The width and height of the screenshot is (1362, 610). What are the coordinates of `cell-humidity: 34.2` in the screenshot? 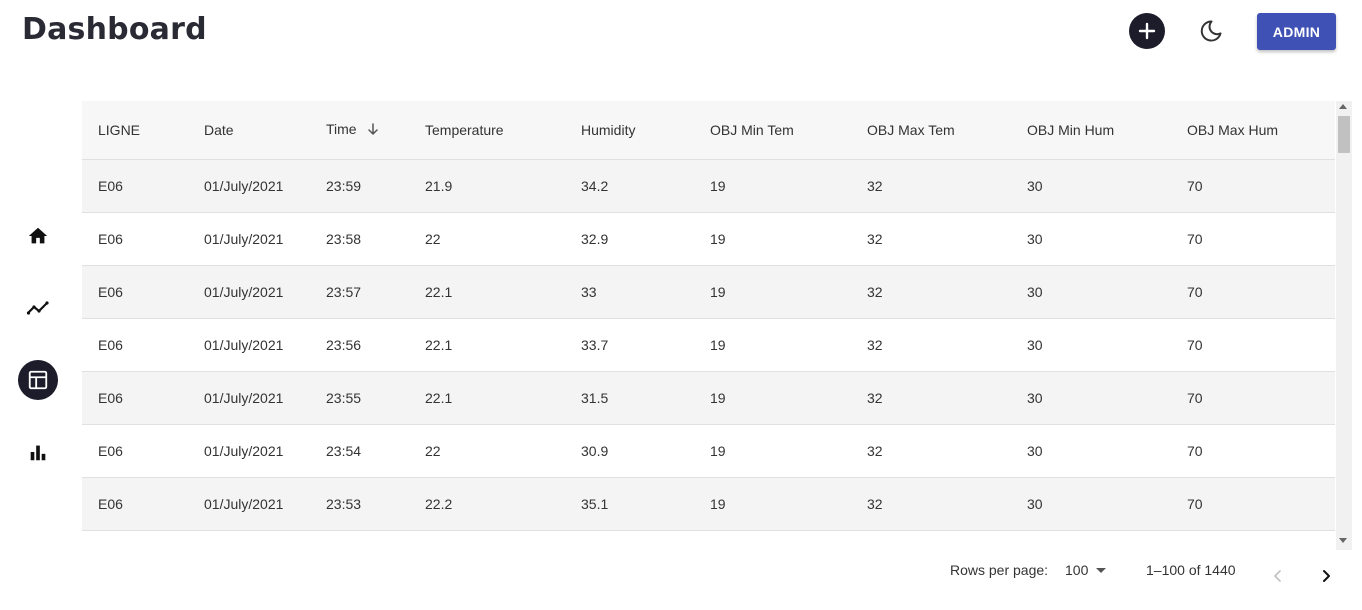 It's located at (629, 186).